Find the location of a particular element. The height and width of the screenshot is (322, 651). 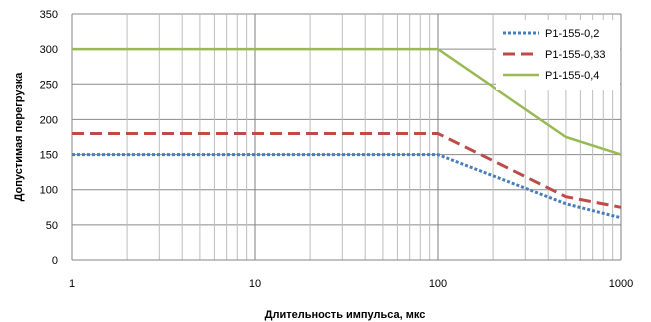

x-tick-label: 100 is located at coordinates (438, 284).